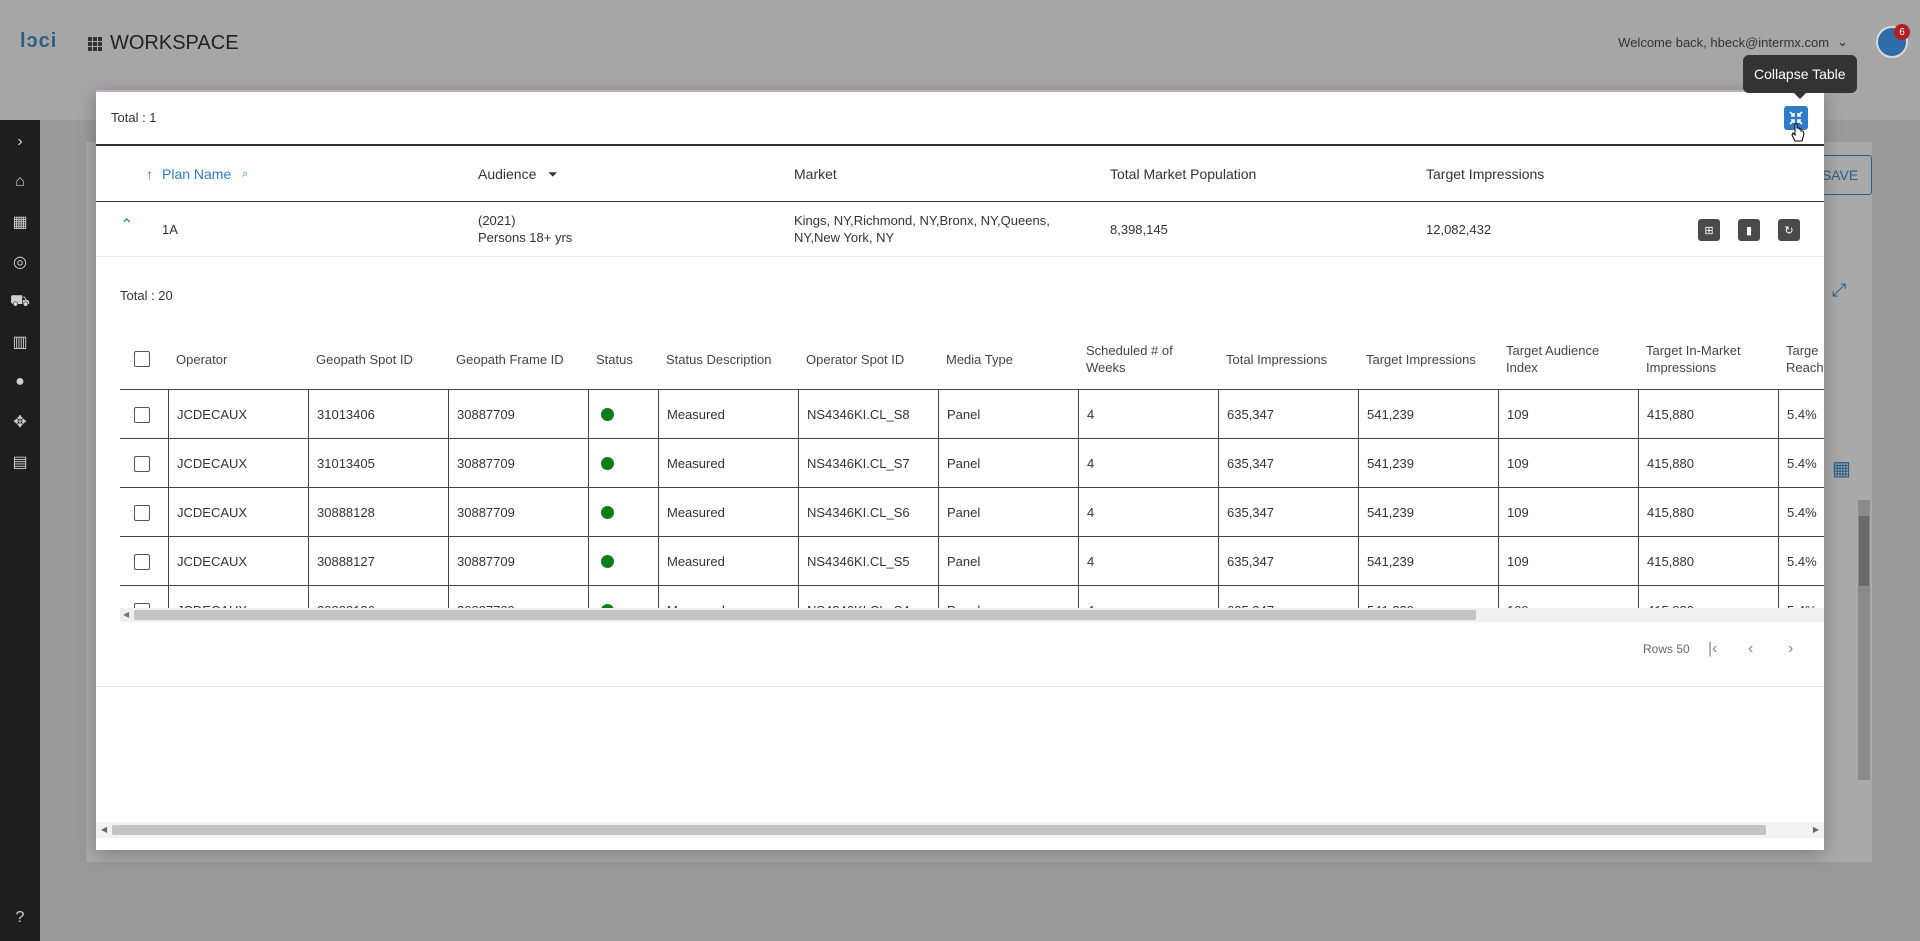 This screenshot has height=941, width=1920. What do you see at coordinates (1548, 359) in the screenshot?
I see `column-target-audience-index: Target Audience Index` at bounding box center [1548, 359].